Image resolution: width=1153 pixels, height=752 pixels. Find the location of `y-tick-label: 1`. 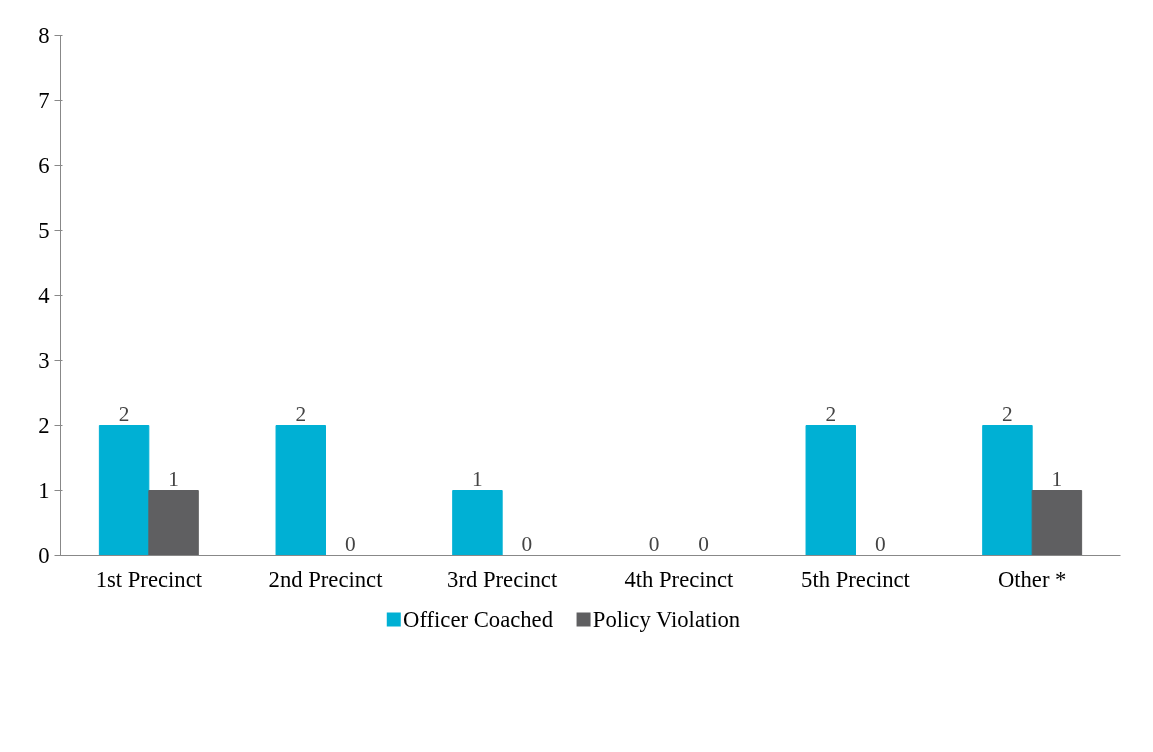

y-tick-label: 1 is located at coordinates (44, 490).